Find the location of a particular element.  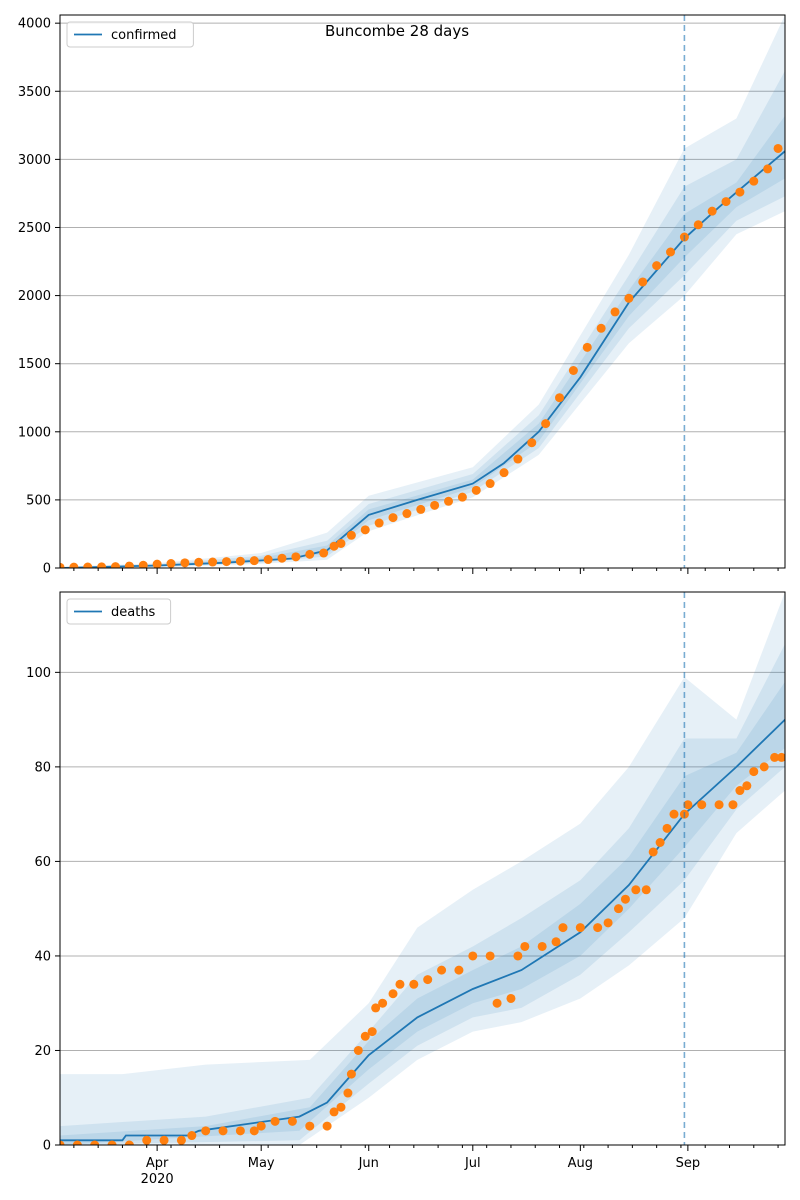

x-tick-sublabel: 2020 is located at coordinates (157, 1179).